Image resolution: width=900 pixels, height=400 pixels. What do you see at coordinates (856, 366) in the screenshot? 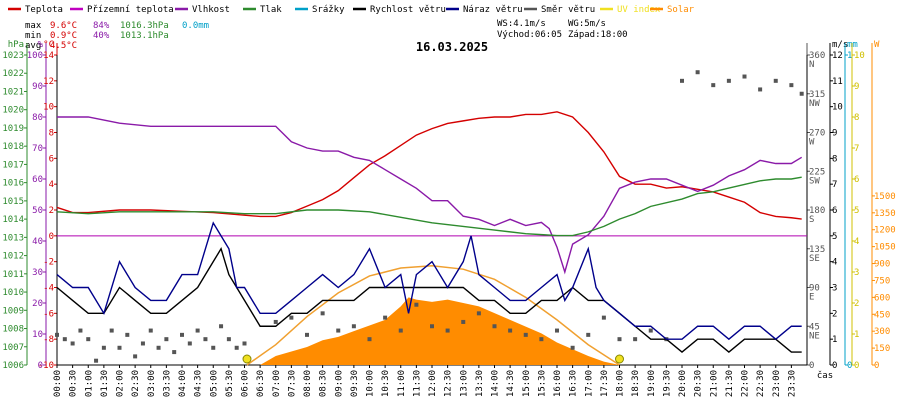
I see `uv-tick-label: 0` at bounding box center [856, 366].